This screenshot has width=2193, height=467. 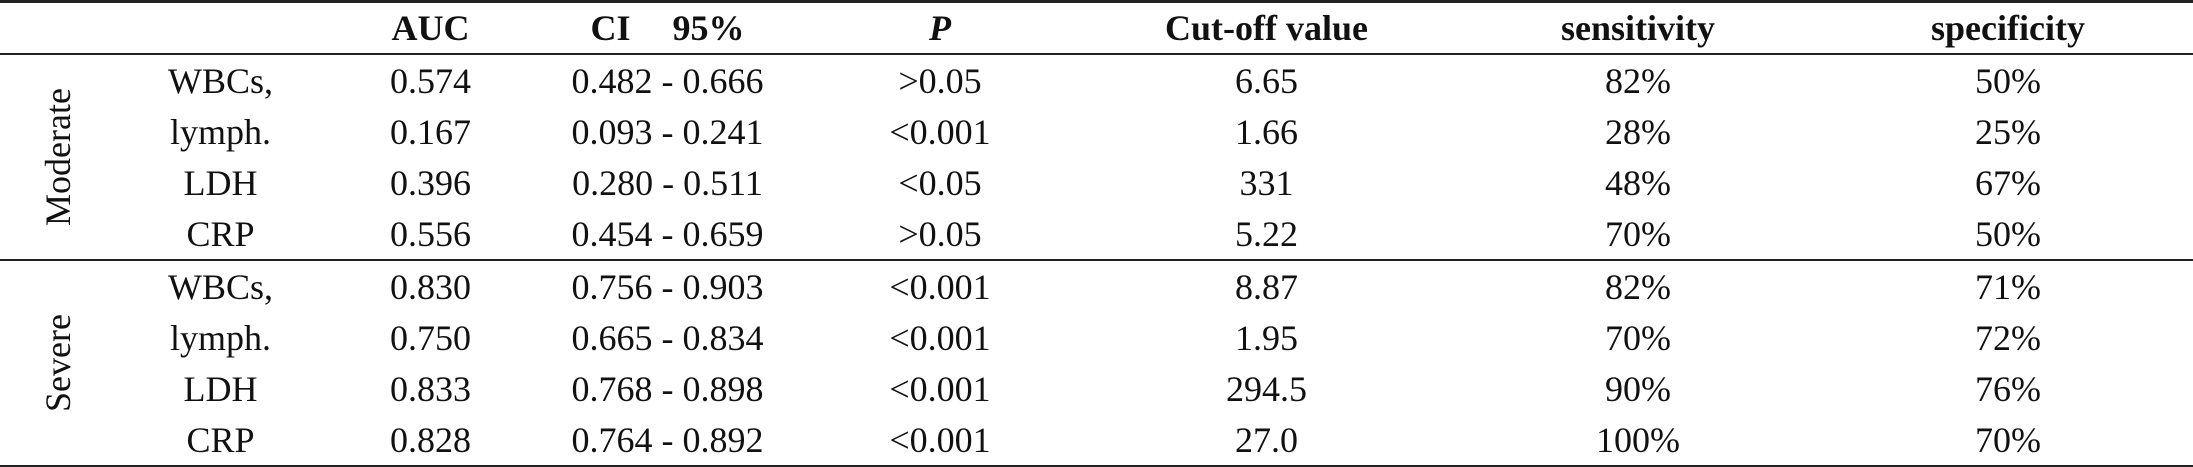 I want to click on header-ci-percent: 95%, so click(x=708, y=28).